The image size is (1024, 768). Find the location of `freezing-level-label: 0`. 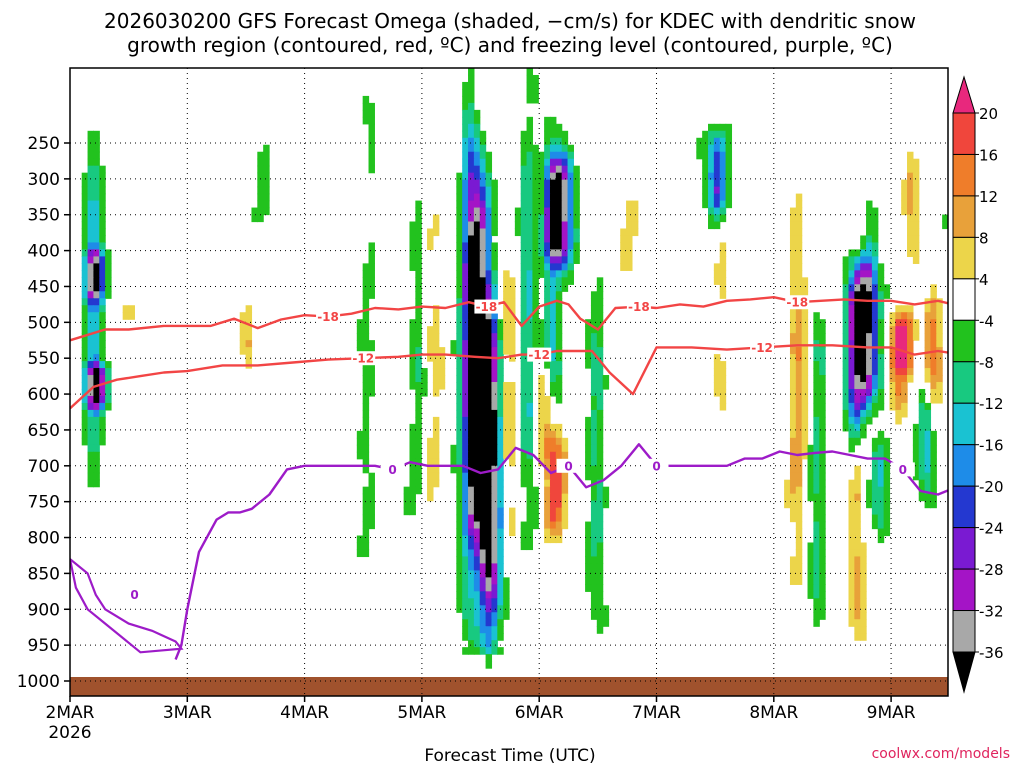

freezing-level-label: 0 is located at coordinates (392, 470).